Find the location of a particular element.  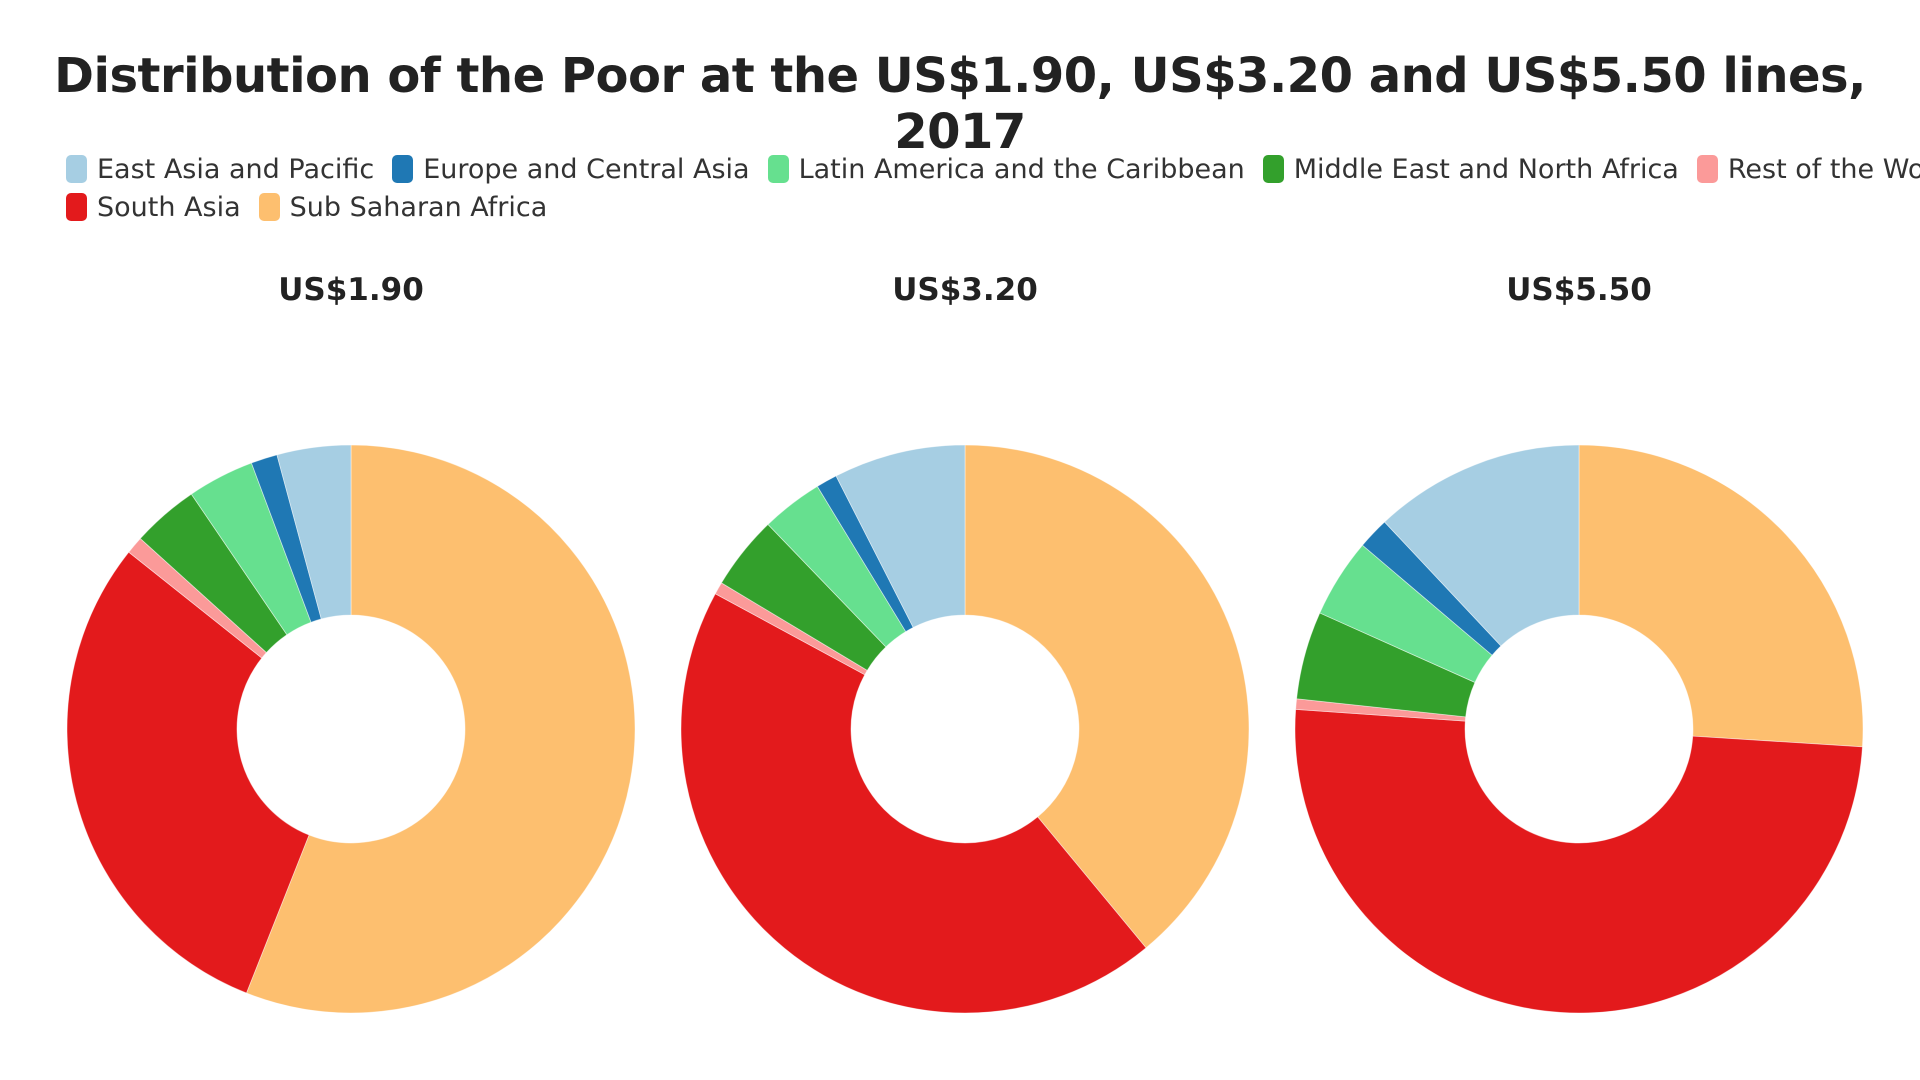

chart-title-usd-5-50: US$5.50 is located at coordinates (1579, 290).